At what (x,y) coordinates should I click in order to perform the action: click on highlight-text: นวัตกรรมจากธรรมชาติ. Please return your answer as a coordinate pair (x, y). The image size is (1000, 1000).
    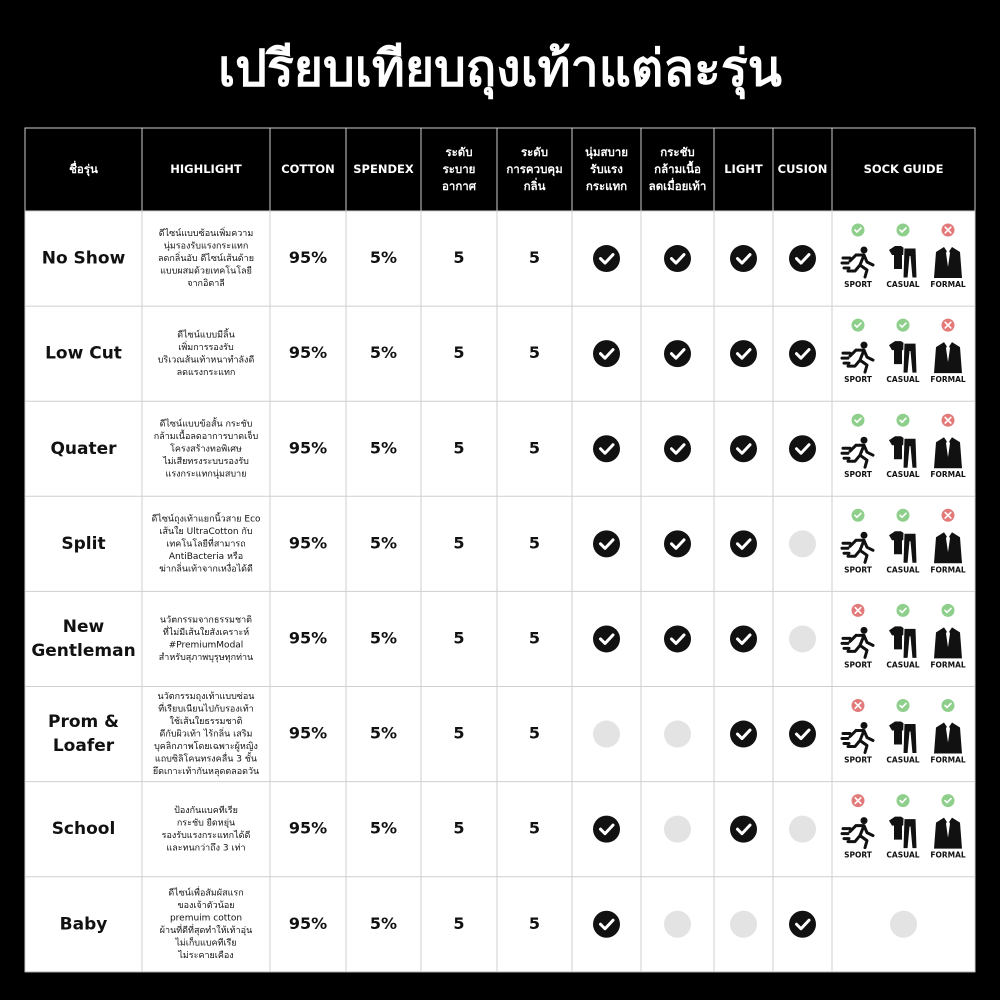
    Looking at the image, I should click on (206, 620).